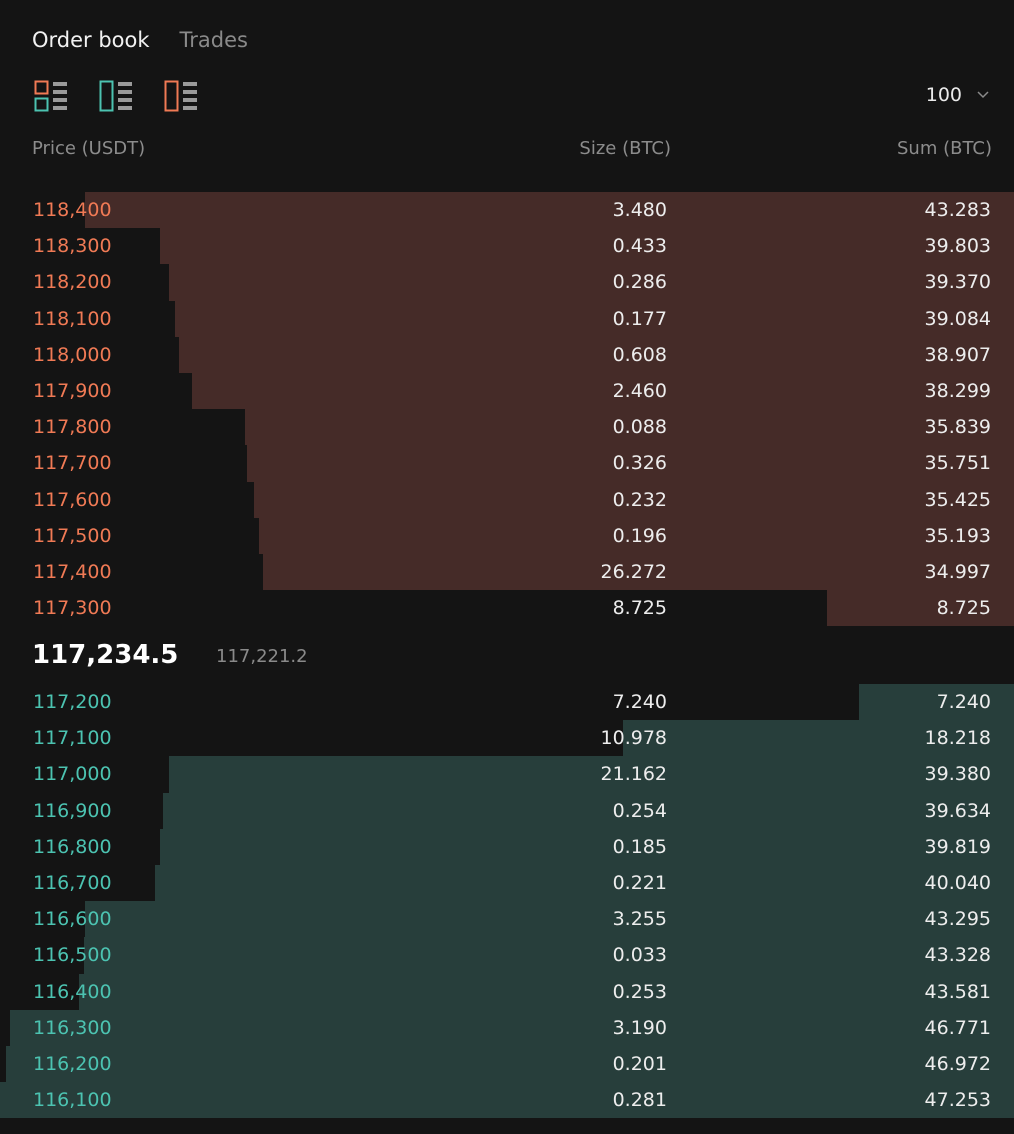 This screenshot has height=1134, width=1014. What do you see at coordinates (72, 738) in the screenshot?
I see `price-cell: 117,100` at bounding box center [72, 738].